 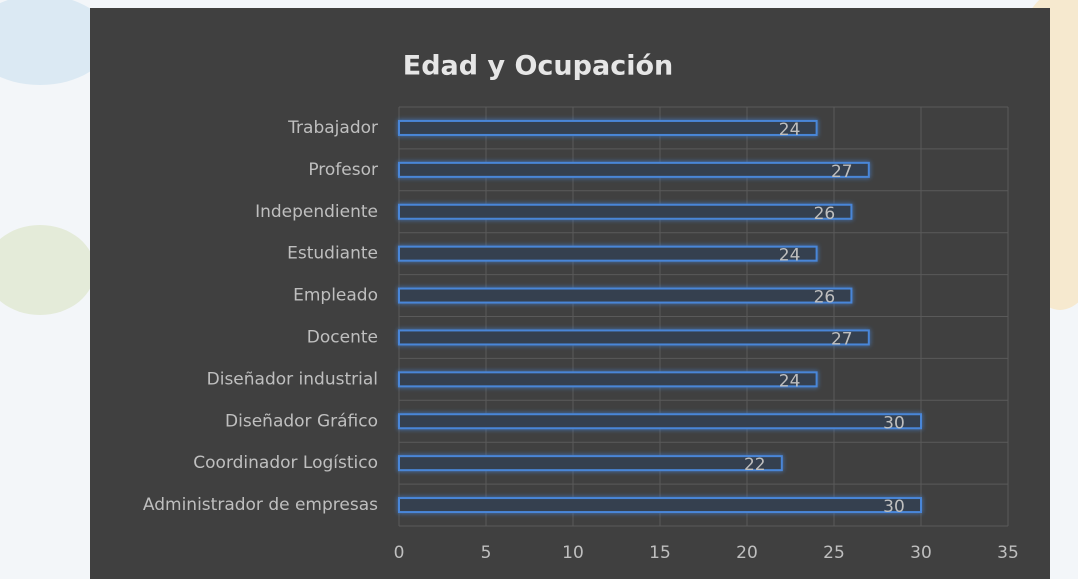 What do you see at coordinates (921, 553) in the screenshot?
I see `x-tick-label: 30` at bounding box center [921, 553].